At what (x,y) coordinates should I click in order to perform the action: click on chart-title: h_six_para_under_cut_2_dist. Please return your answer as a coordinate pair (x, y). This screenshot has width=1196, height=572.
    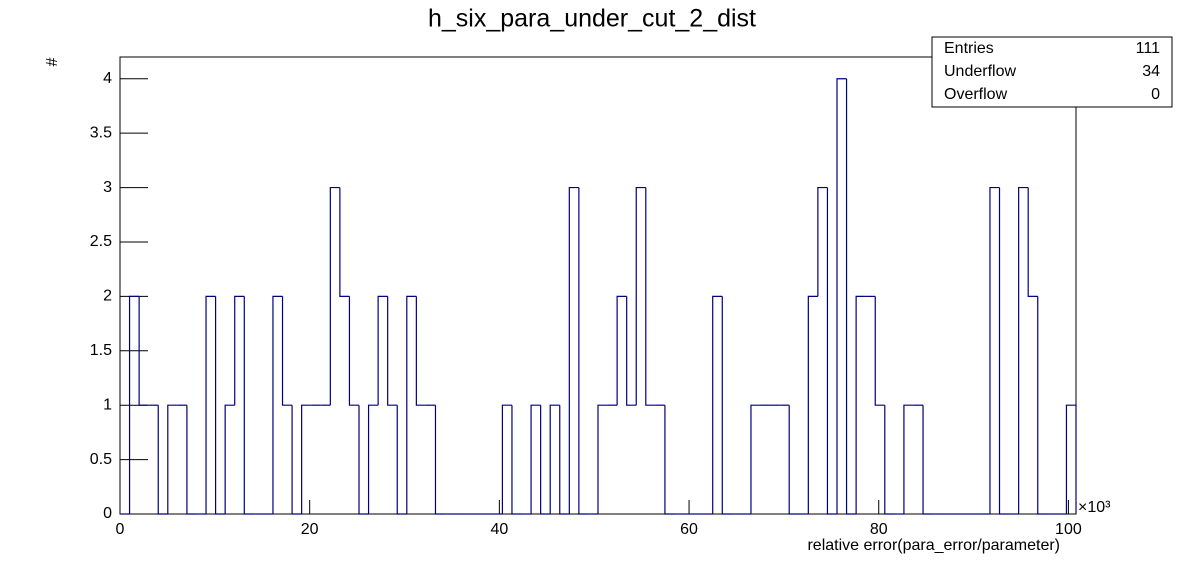
    Looking at the image, I should click on (592, 19).